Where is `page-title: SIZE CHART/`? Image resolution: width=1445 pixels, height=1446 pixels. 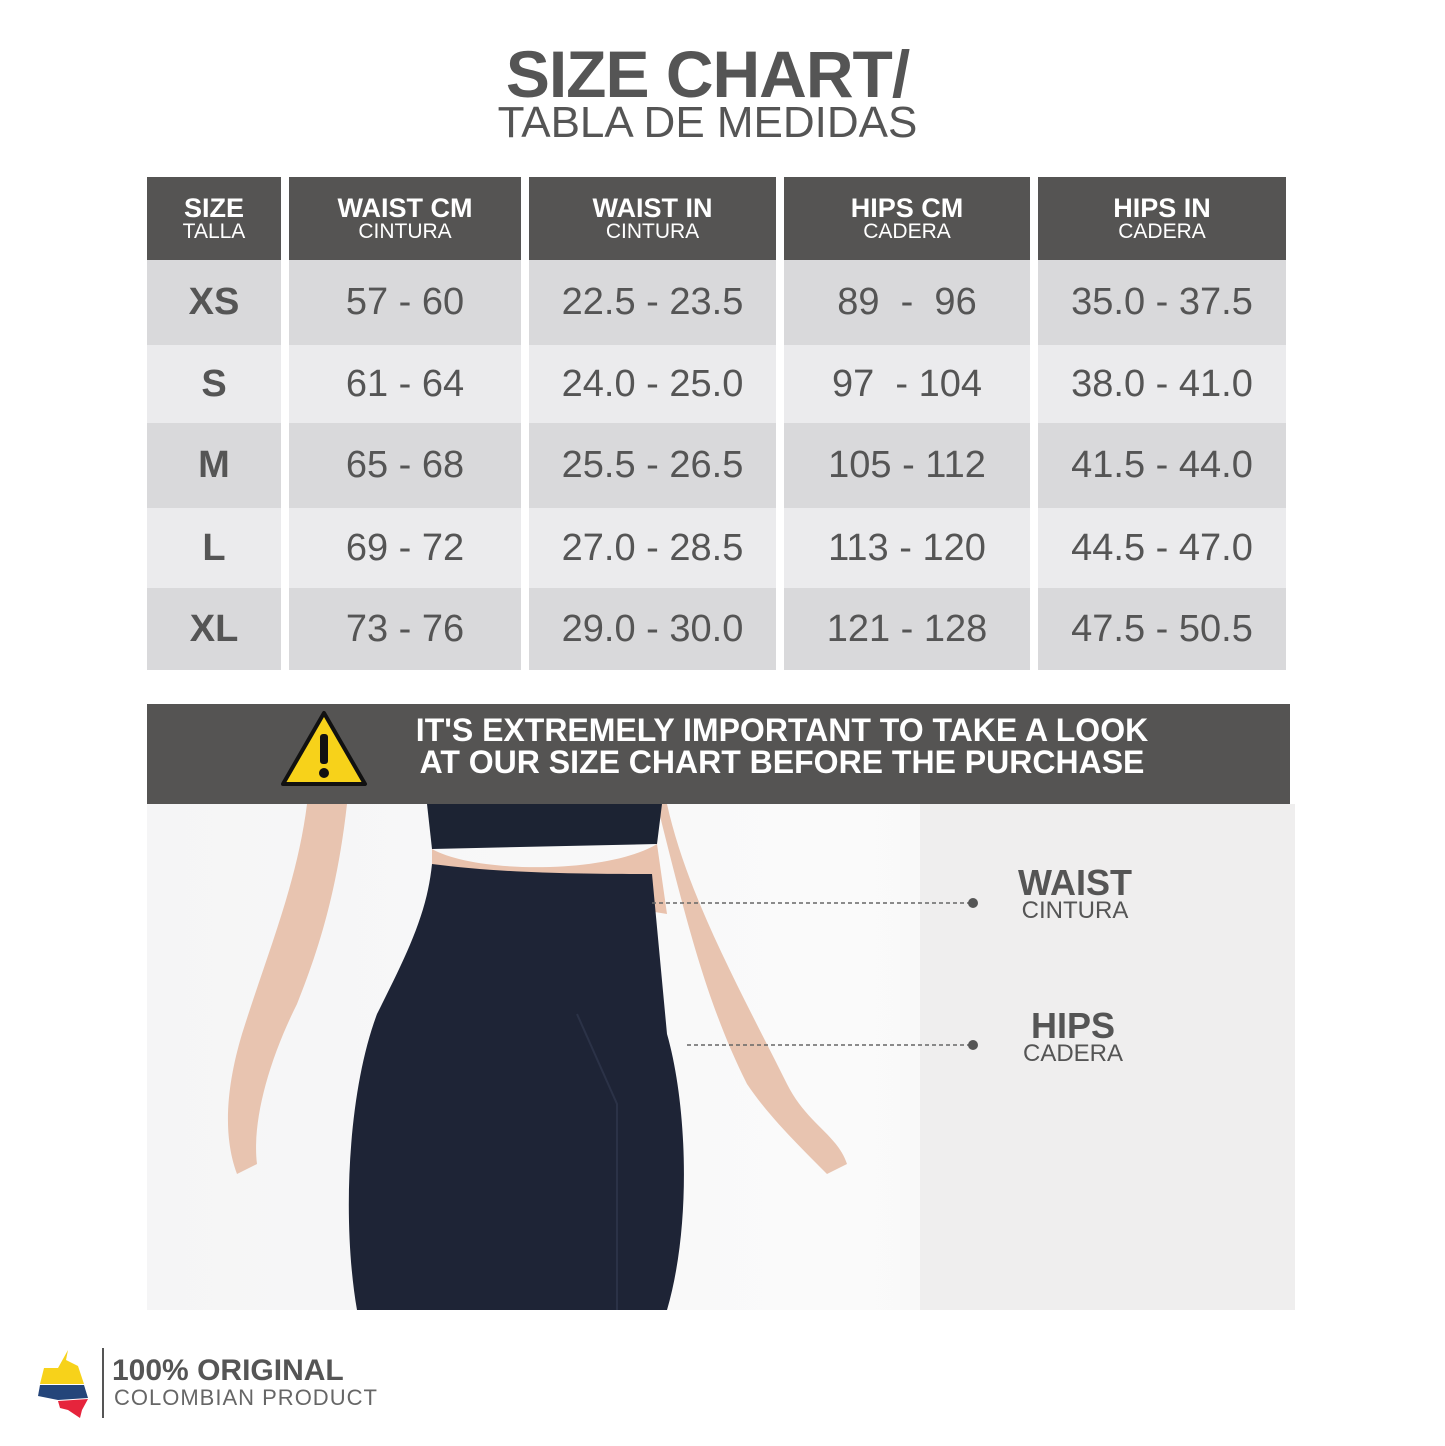 page-title: SIZE CHART/ is located at coordinates (707, 74).